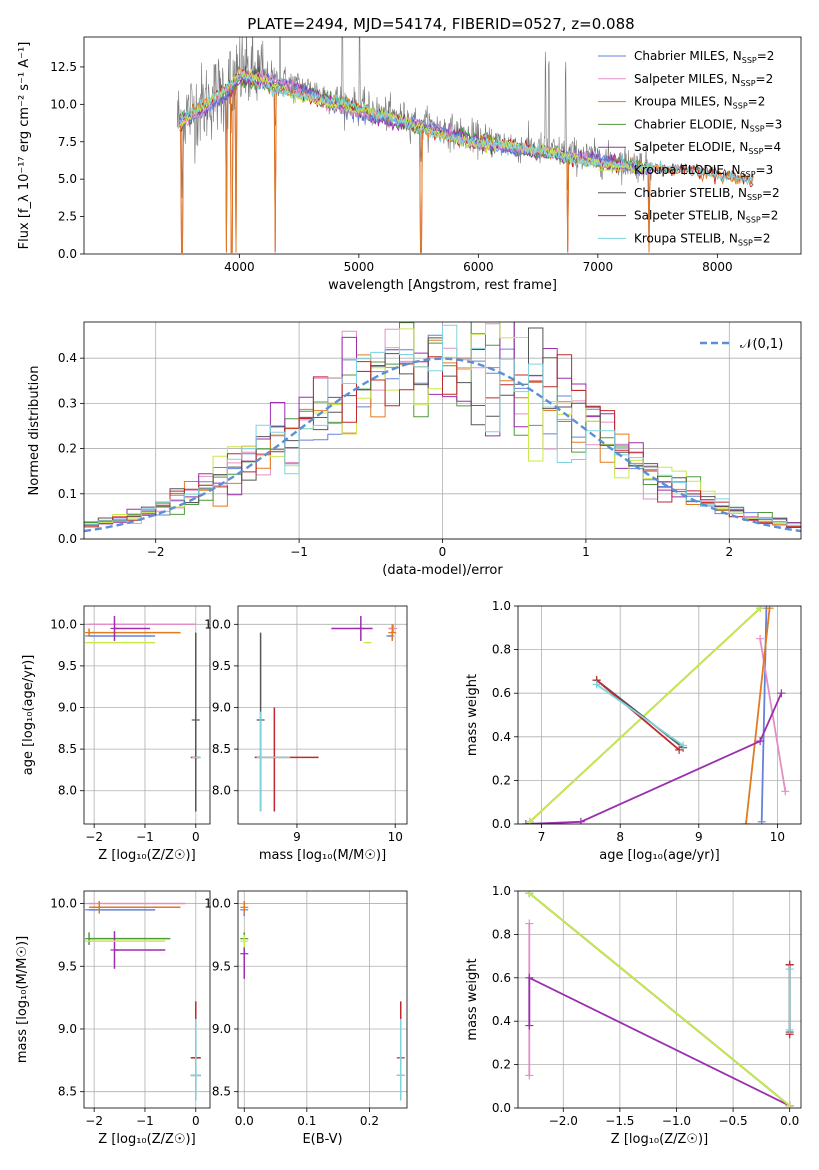 The width and height of the screenshot is (819, 1170). I want to click on y-axis-label: Flux [f_λ 10⁻¹⁷ erg cm⁻² s⁻¹ A⁻¹], so click(24, 146).